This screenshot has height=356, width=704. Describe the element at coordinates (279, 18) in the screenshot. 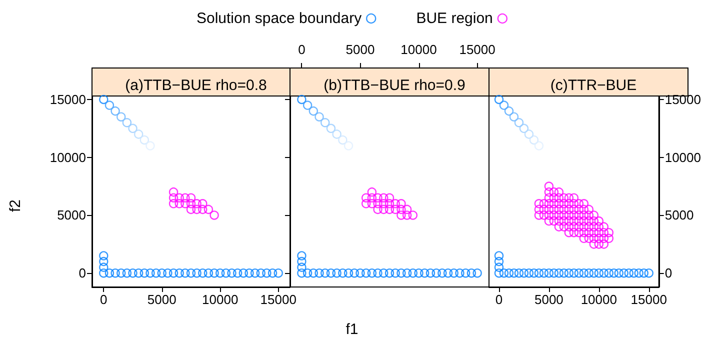

I see `legend-label: Solution space boundary` at that location.